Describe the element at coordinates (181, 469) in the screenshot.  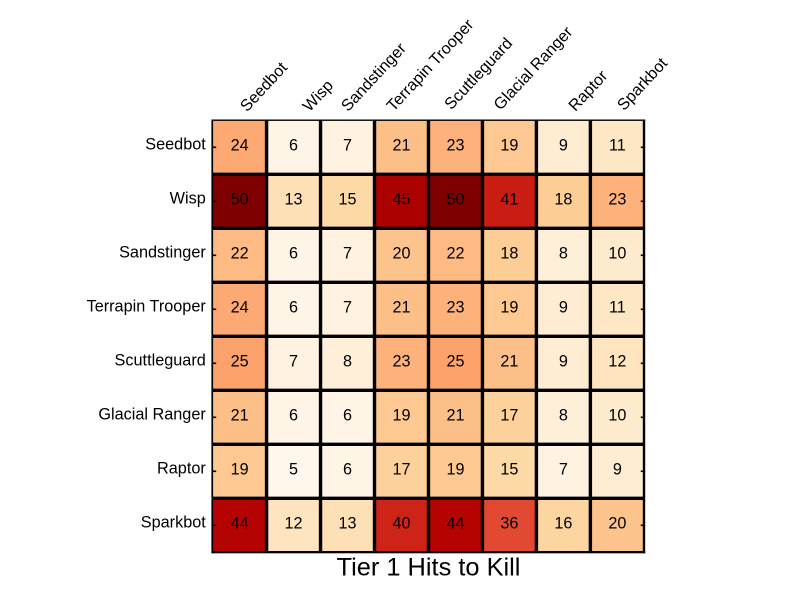
I see `svg-text: Raptor` at that location.